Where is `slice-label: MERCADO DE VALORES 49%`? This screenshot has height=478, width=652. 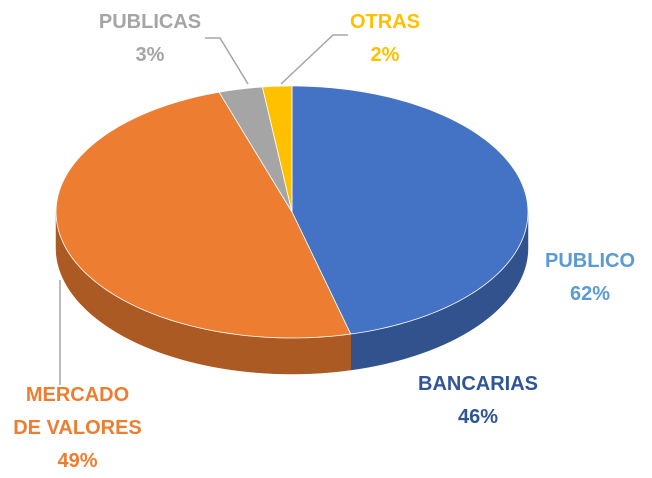
slice-label: MERCADO DE VALORES 49% is located at coordinates (77, 428).